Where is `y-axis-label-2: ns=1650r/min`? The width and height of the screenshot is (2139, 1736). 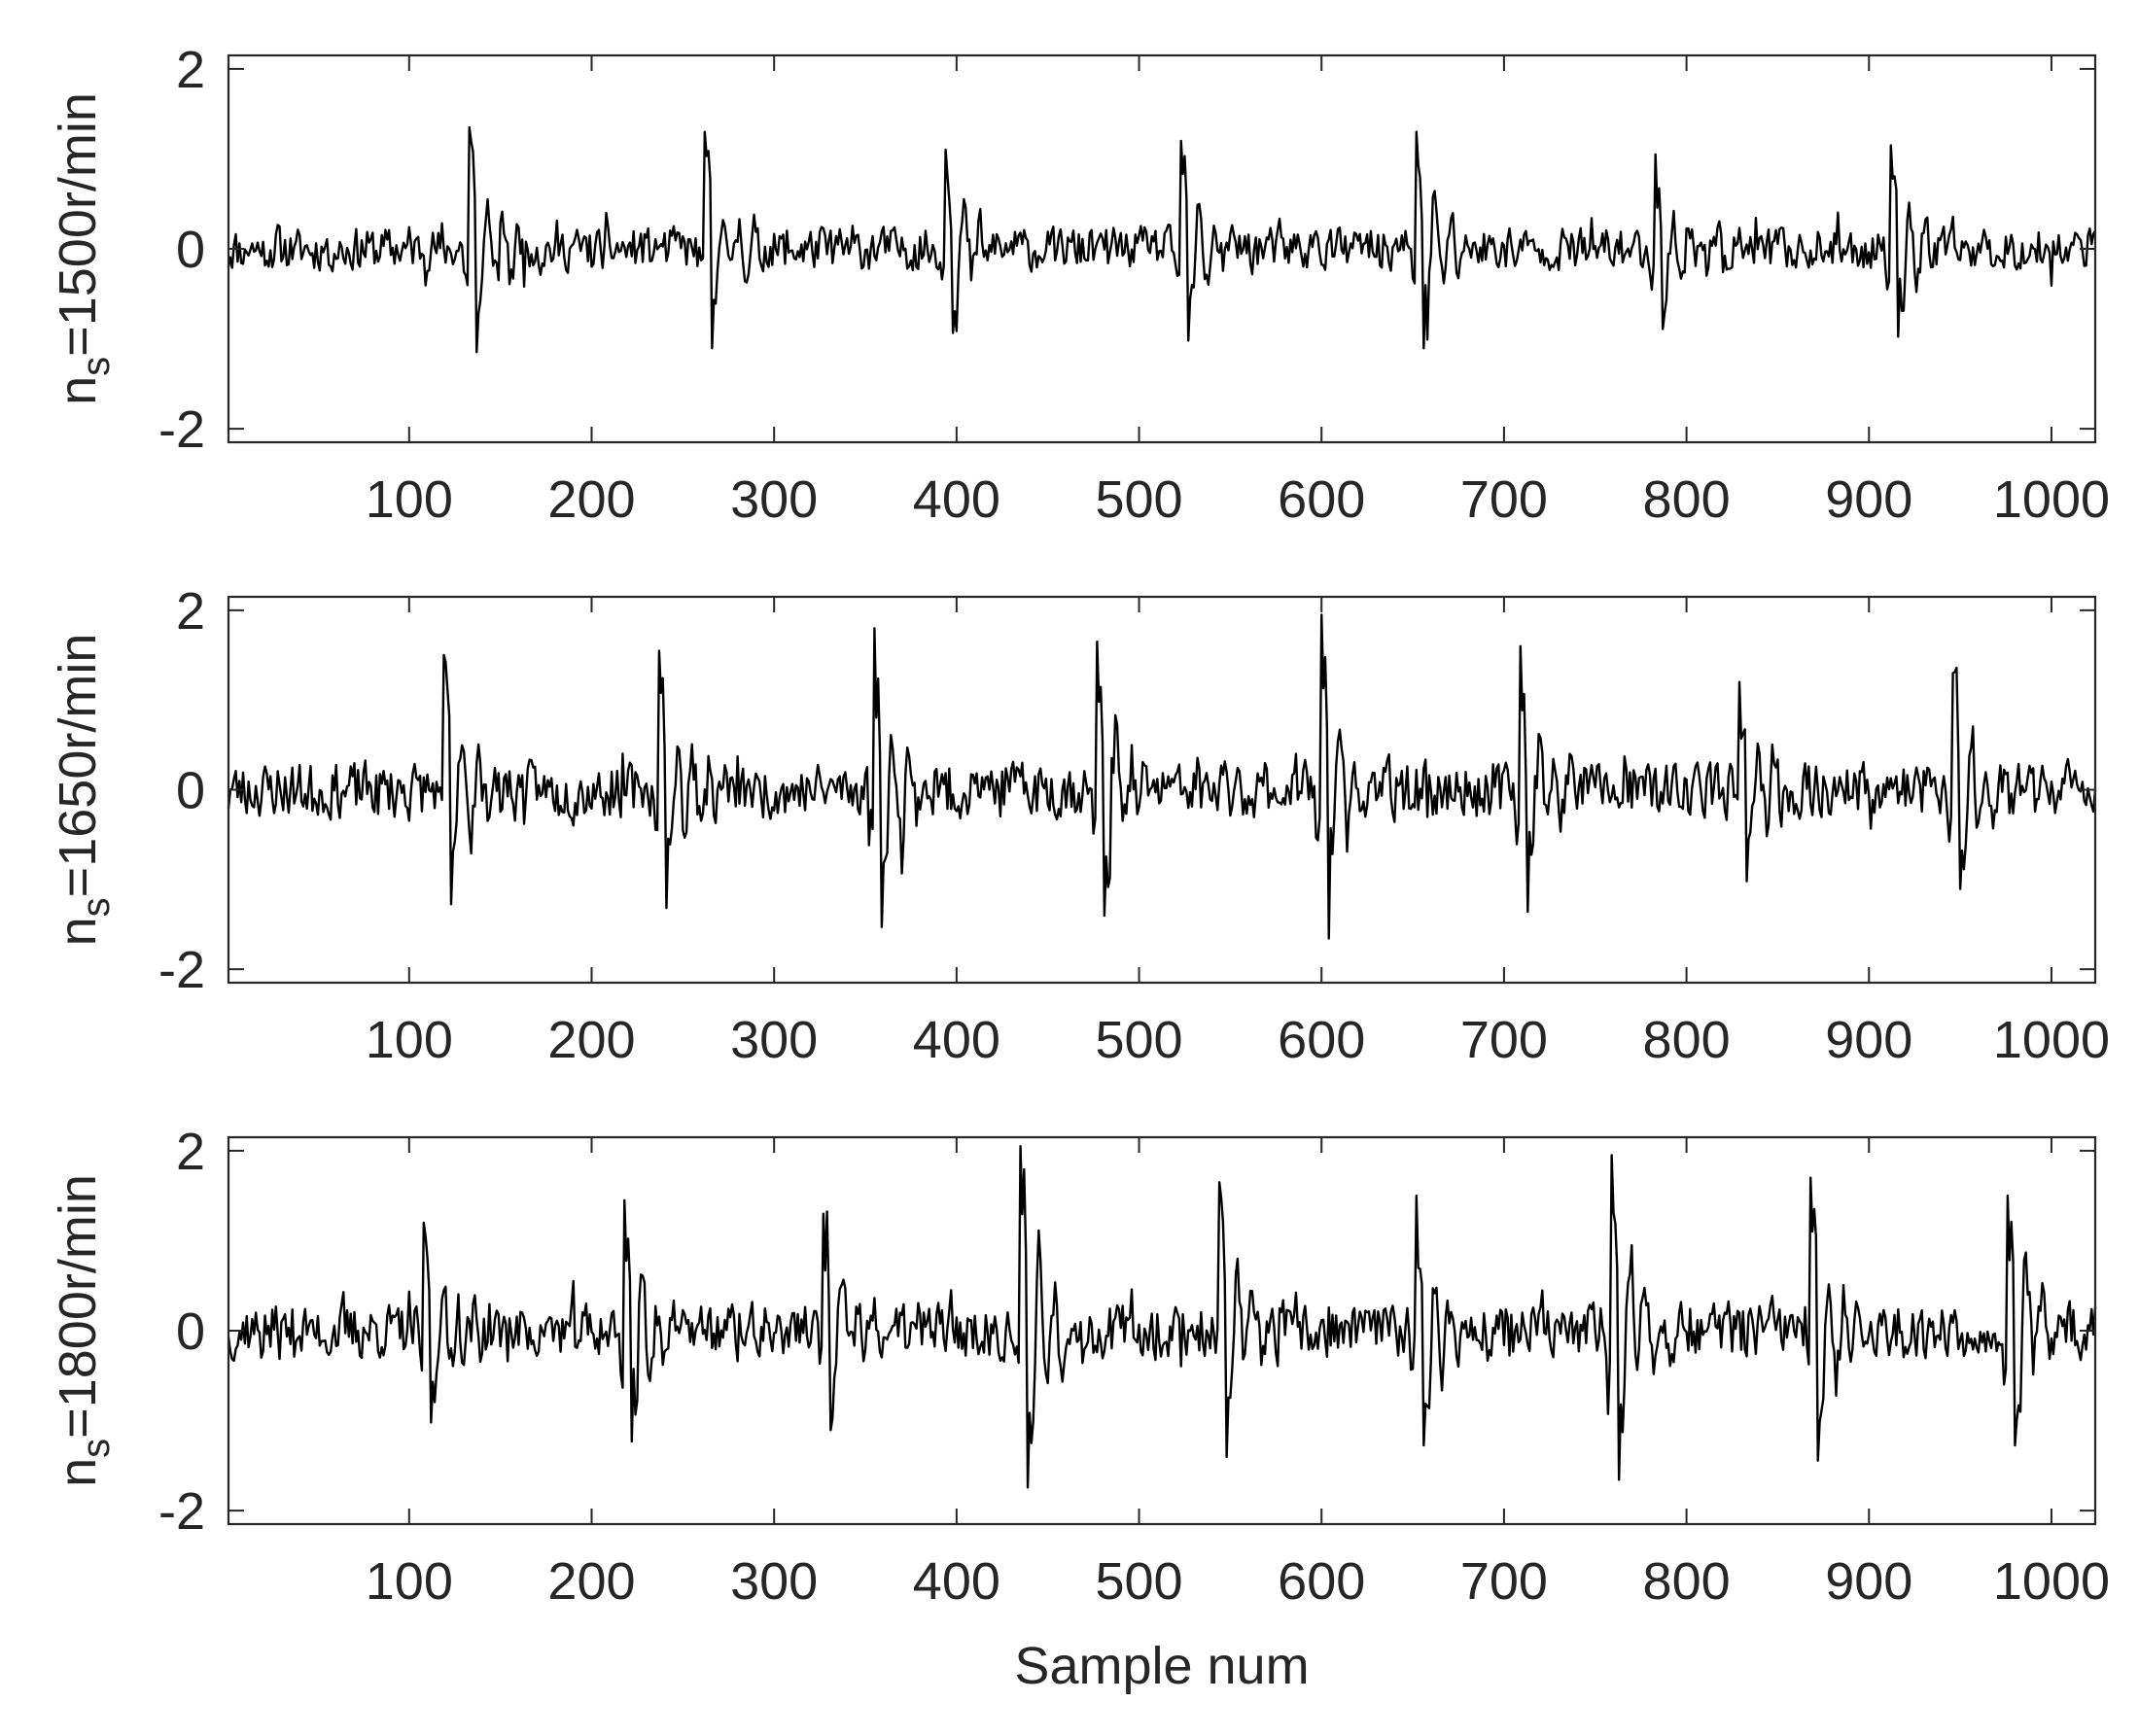 y-axis-label-2: ns=1650r/min is located at coordinates (83, 791).